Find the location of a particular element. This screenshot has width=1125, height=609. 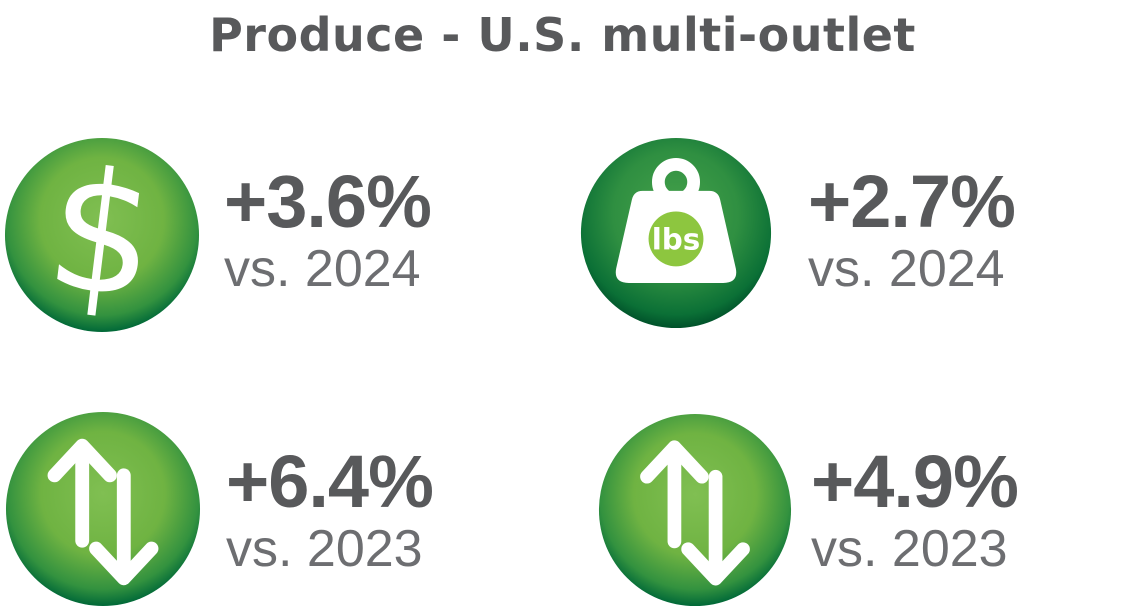

stat-dollar-2023: +6.4% vs. 2023 is located at coordinates (330, 509).